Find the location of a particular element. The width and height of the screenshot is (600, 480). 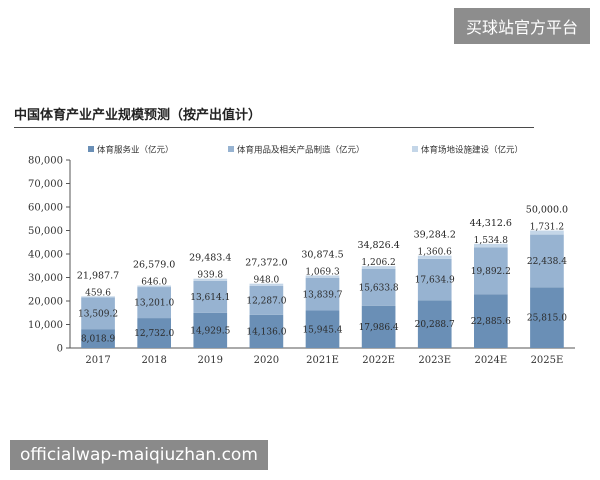

legend-label: 体育用品及相关产品制造（亿元） is located at coordinates (301, 150).